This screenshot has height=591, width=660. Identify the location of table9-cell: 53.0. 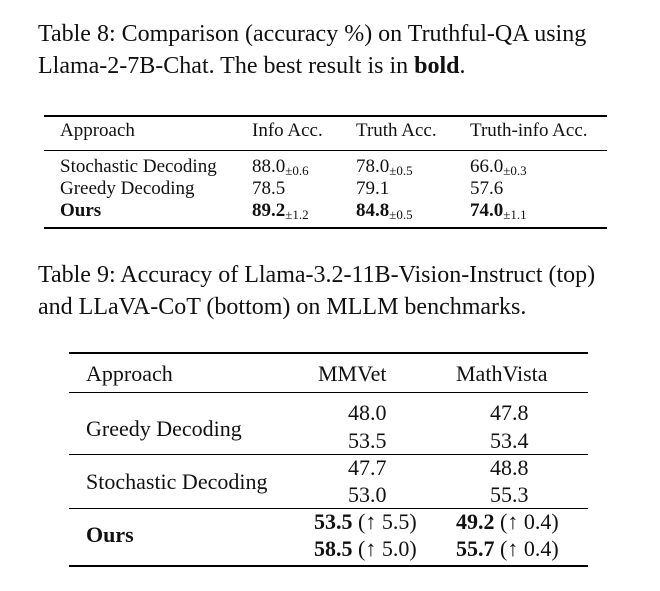
(367, 494).